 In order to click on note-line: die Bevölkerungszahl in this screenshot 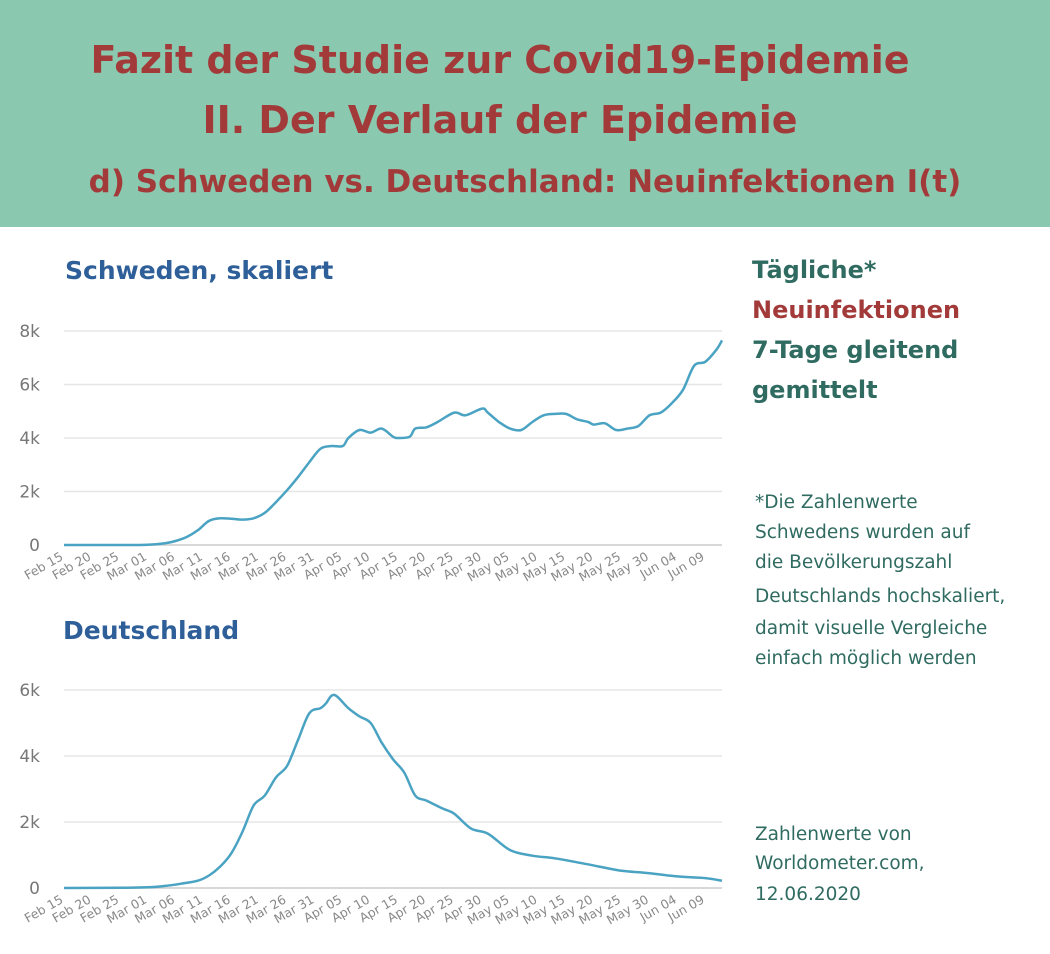, I will do `click(854, 562)`.